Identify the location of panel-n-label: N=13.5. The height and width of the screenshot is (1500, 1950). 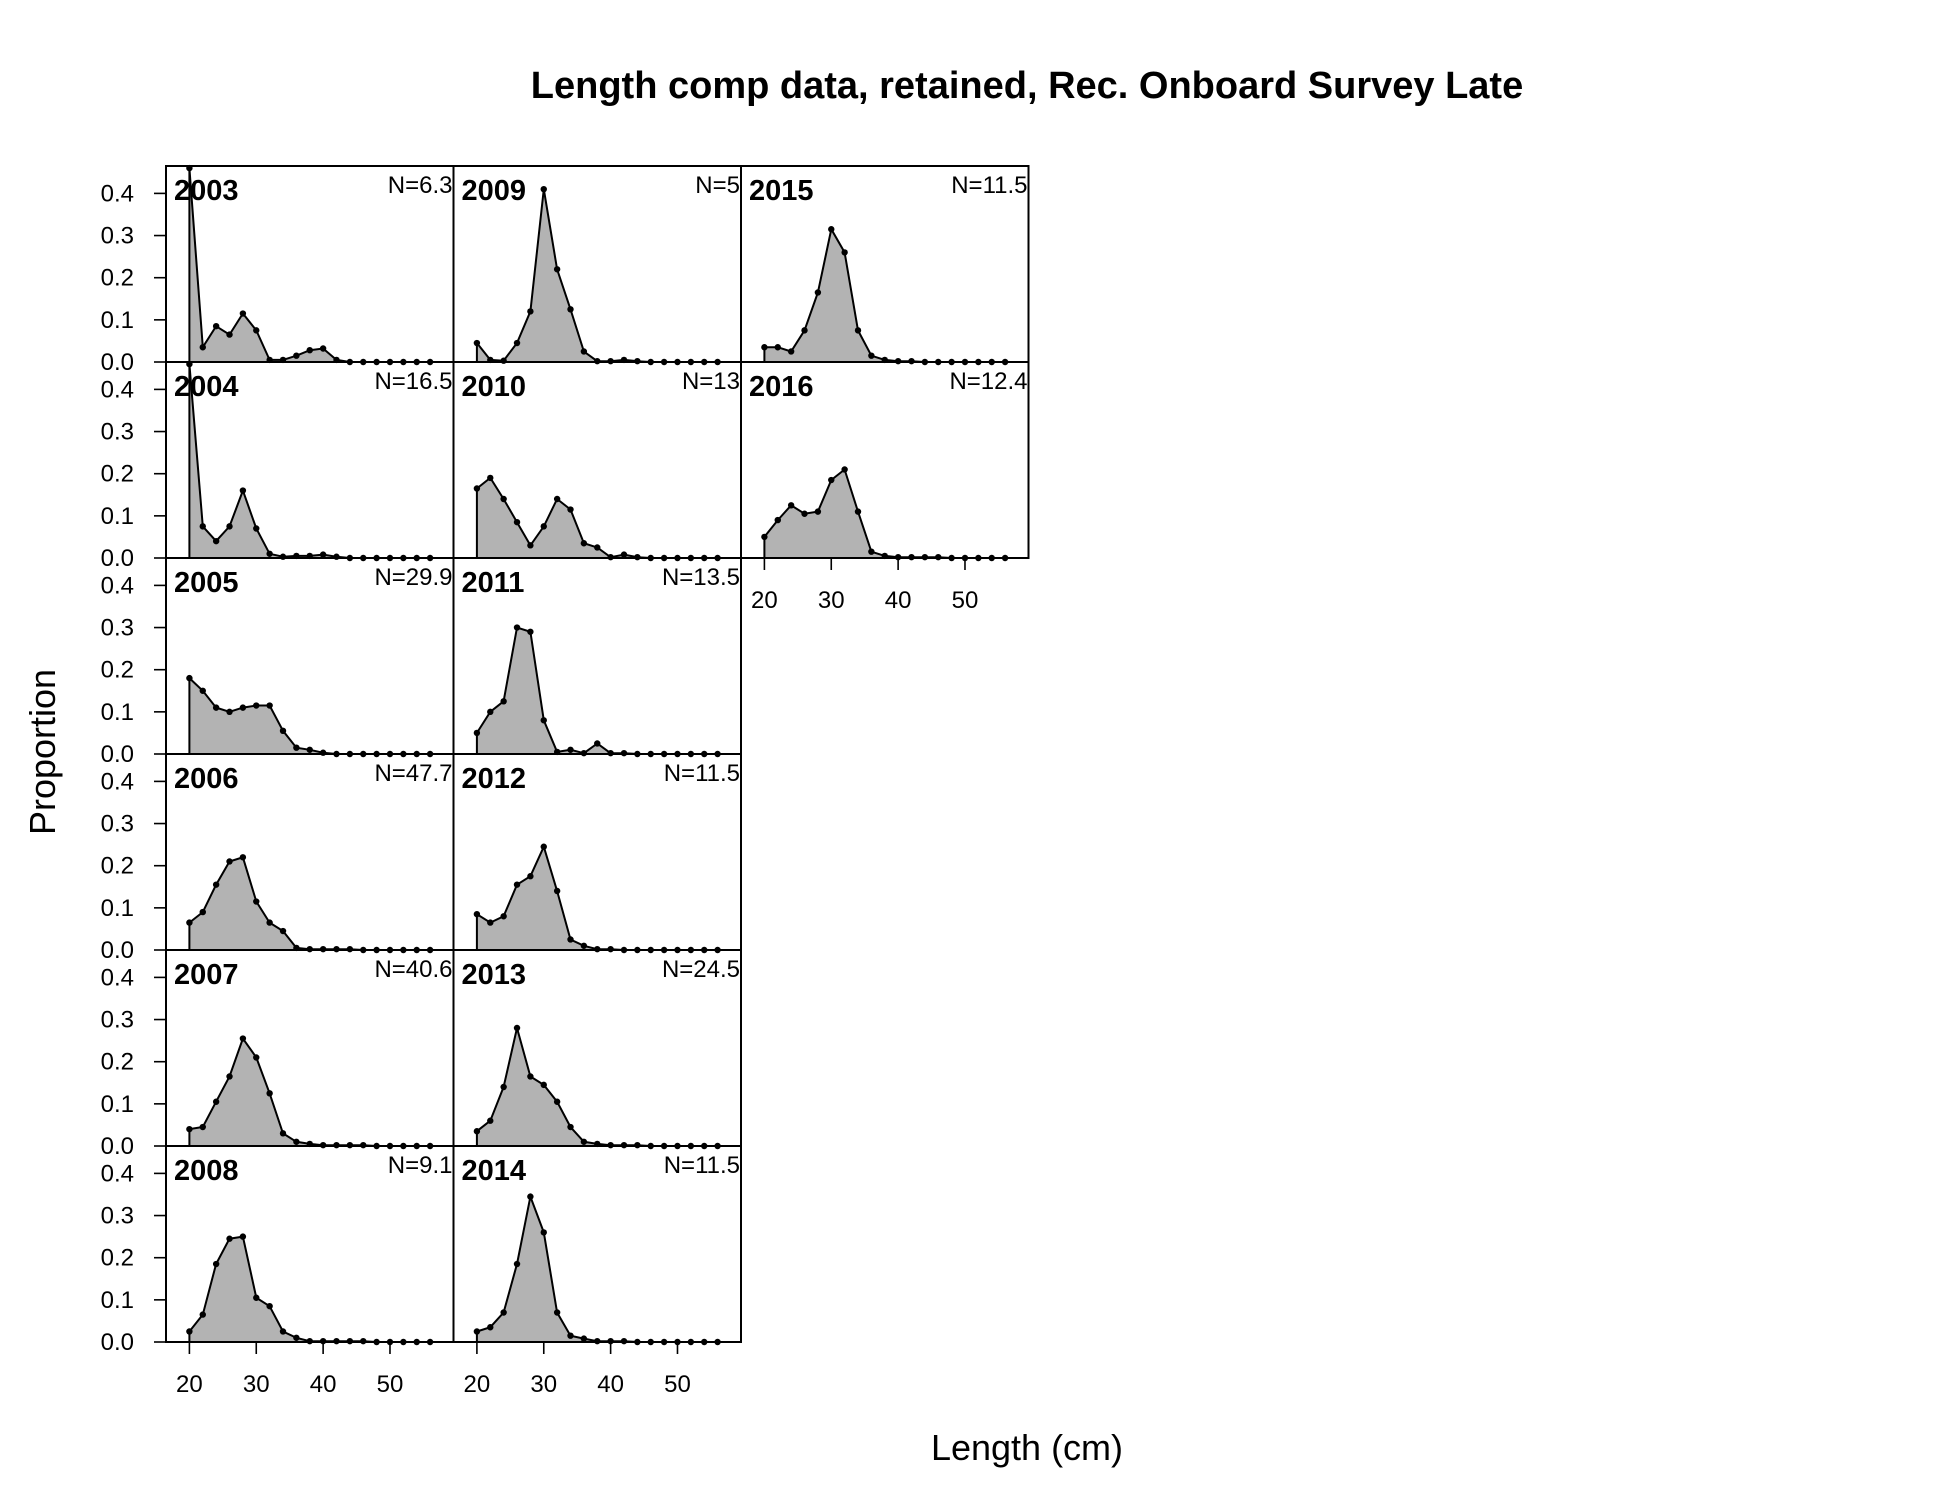
(701, 577).